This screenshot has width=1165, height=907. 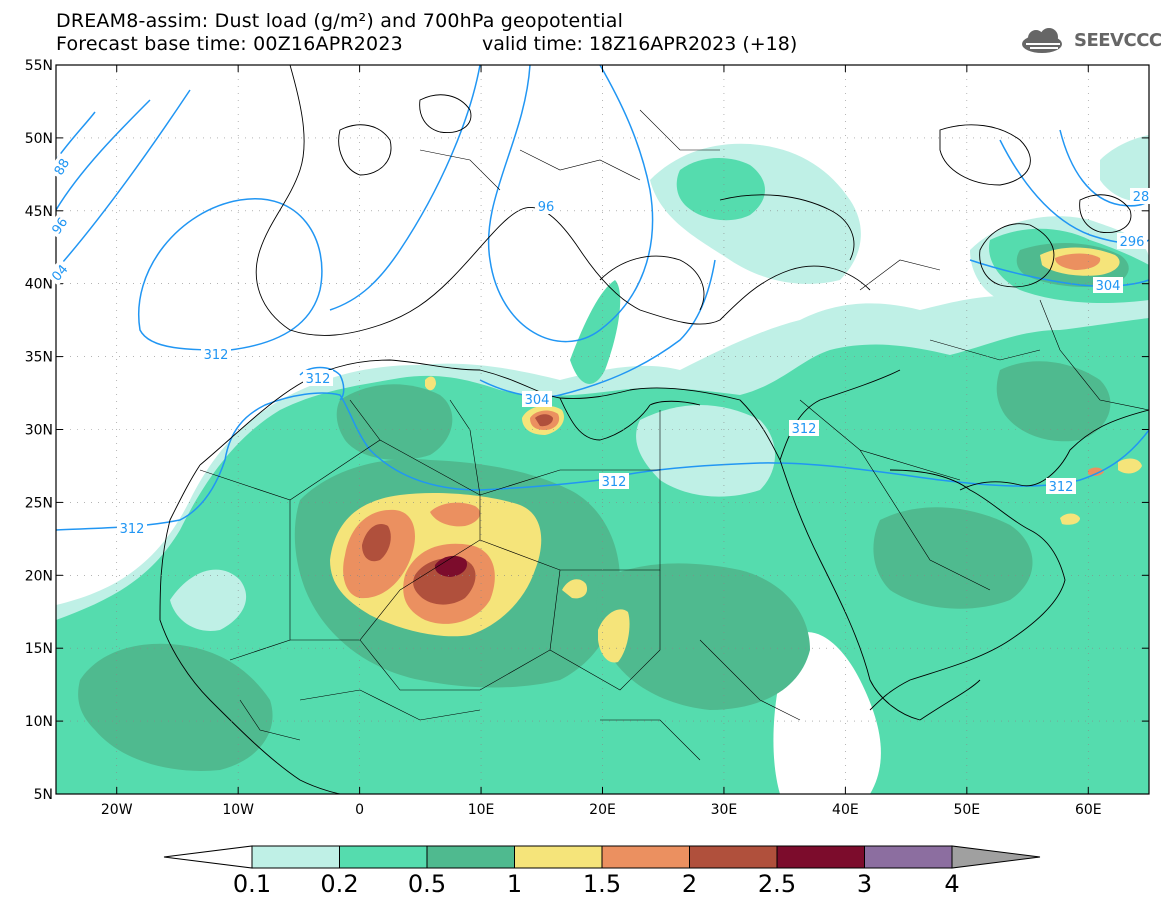 I want to click on contour-label: 296, so click(x=1132, y=241).